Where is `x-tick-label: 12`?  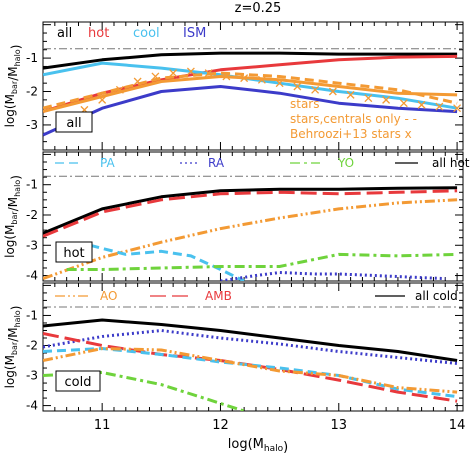 x-tick-label: 12 is located at coordinates (220, 425).